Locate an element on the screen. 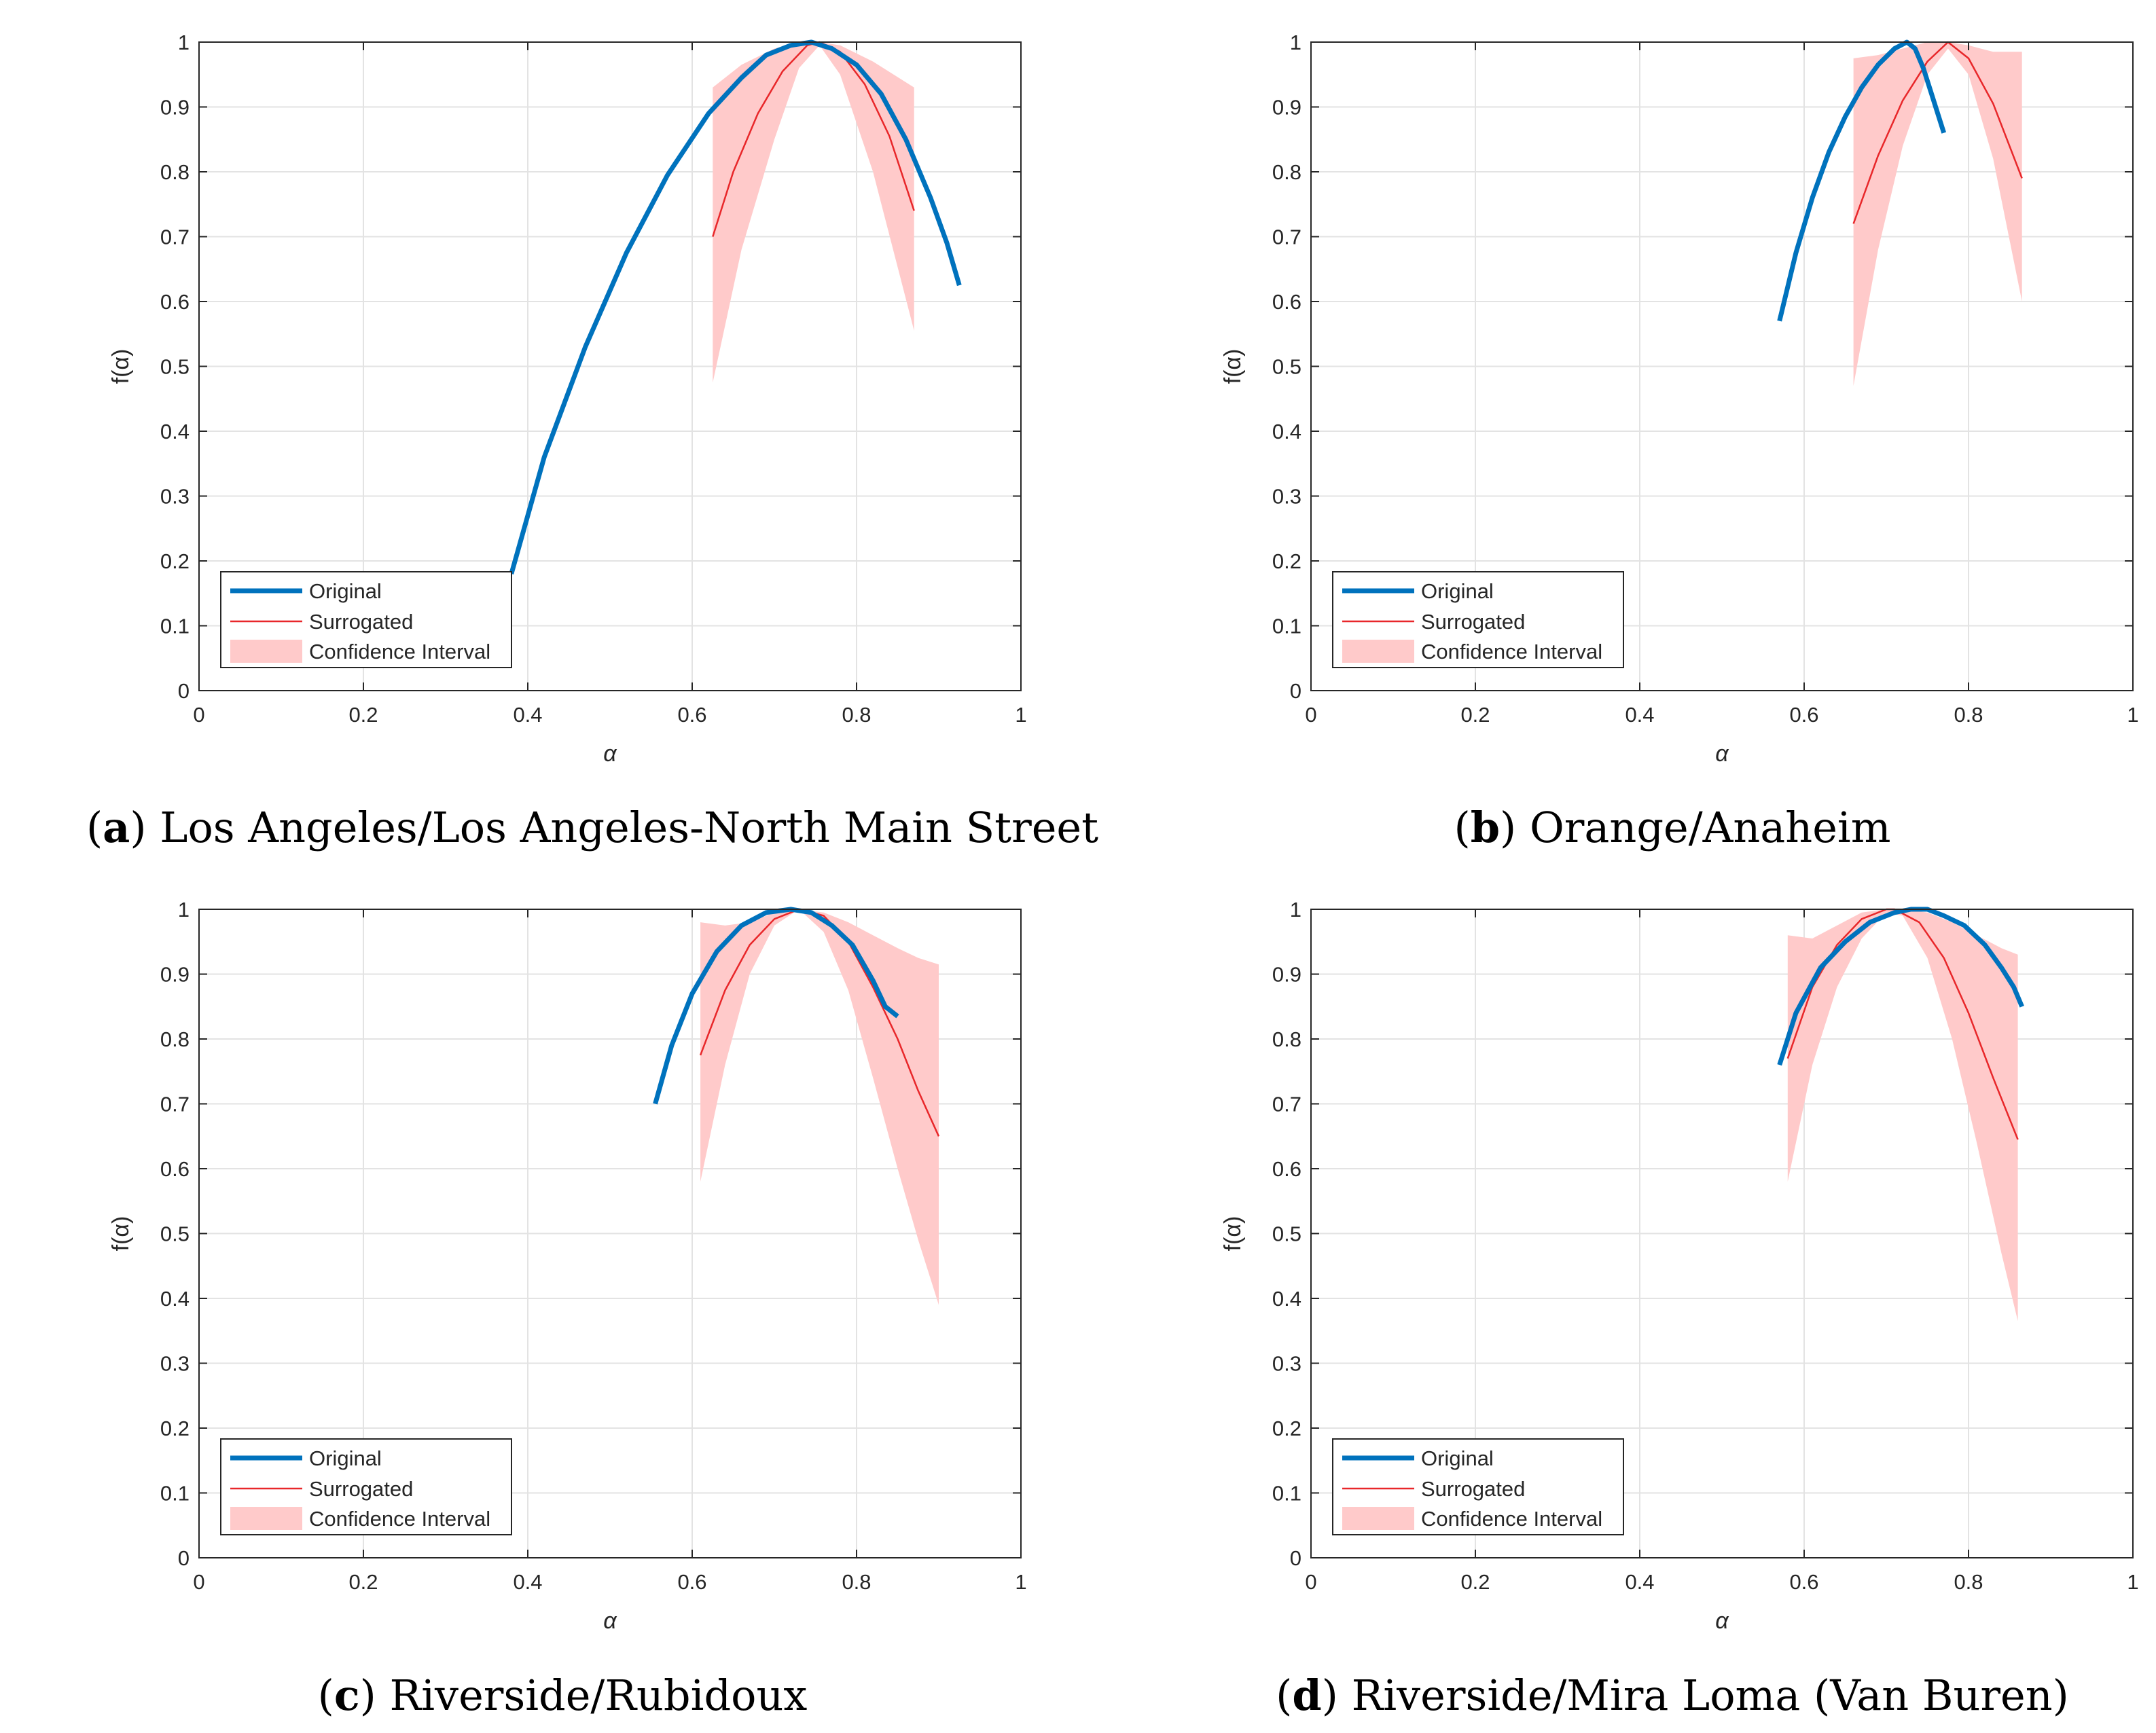  caption-title: Riverside/Mira Loma (Van Buren) is located at coordinates (1711, 1695).